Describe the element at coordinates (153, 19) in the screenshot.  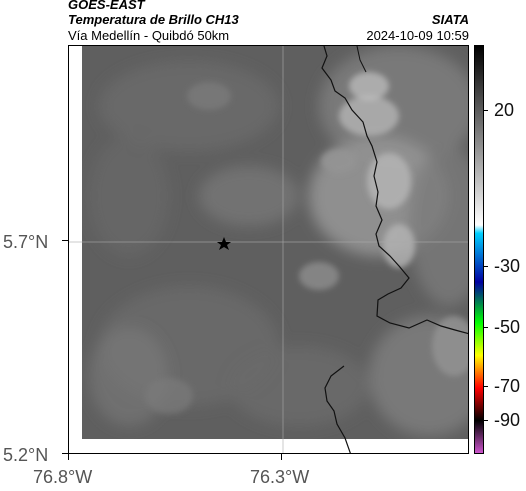
I see `product-title: Temperatura de Brillo CH13` at that location.